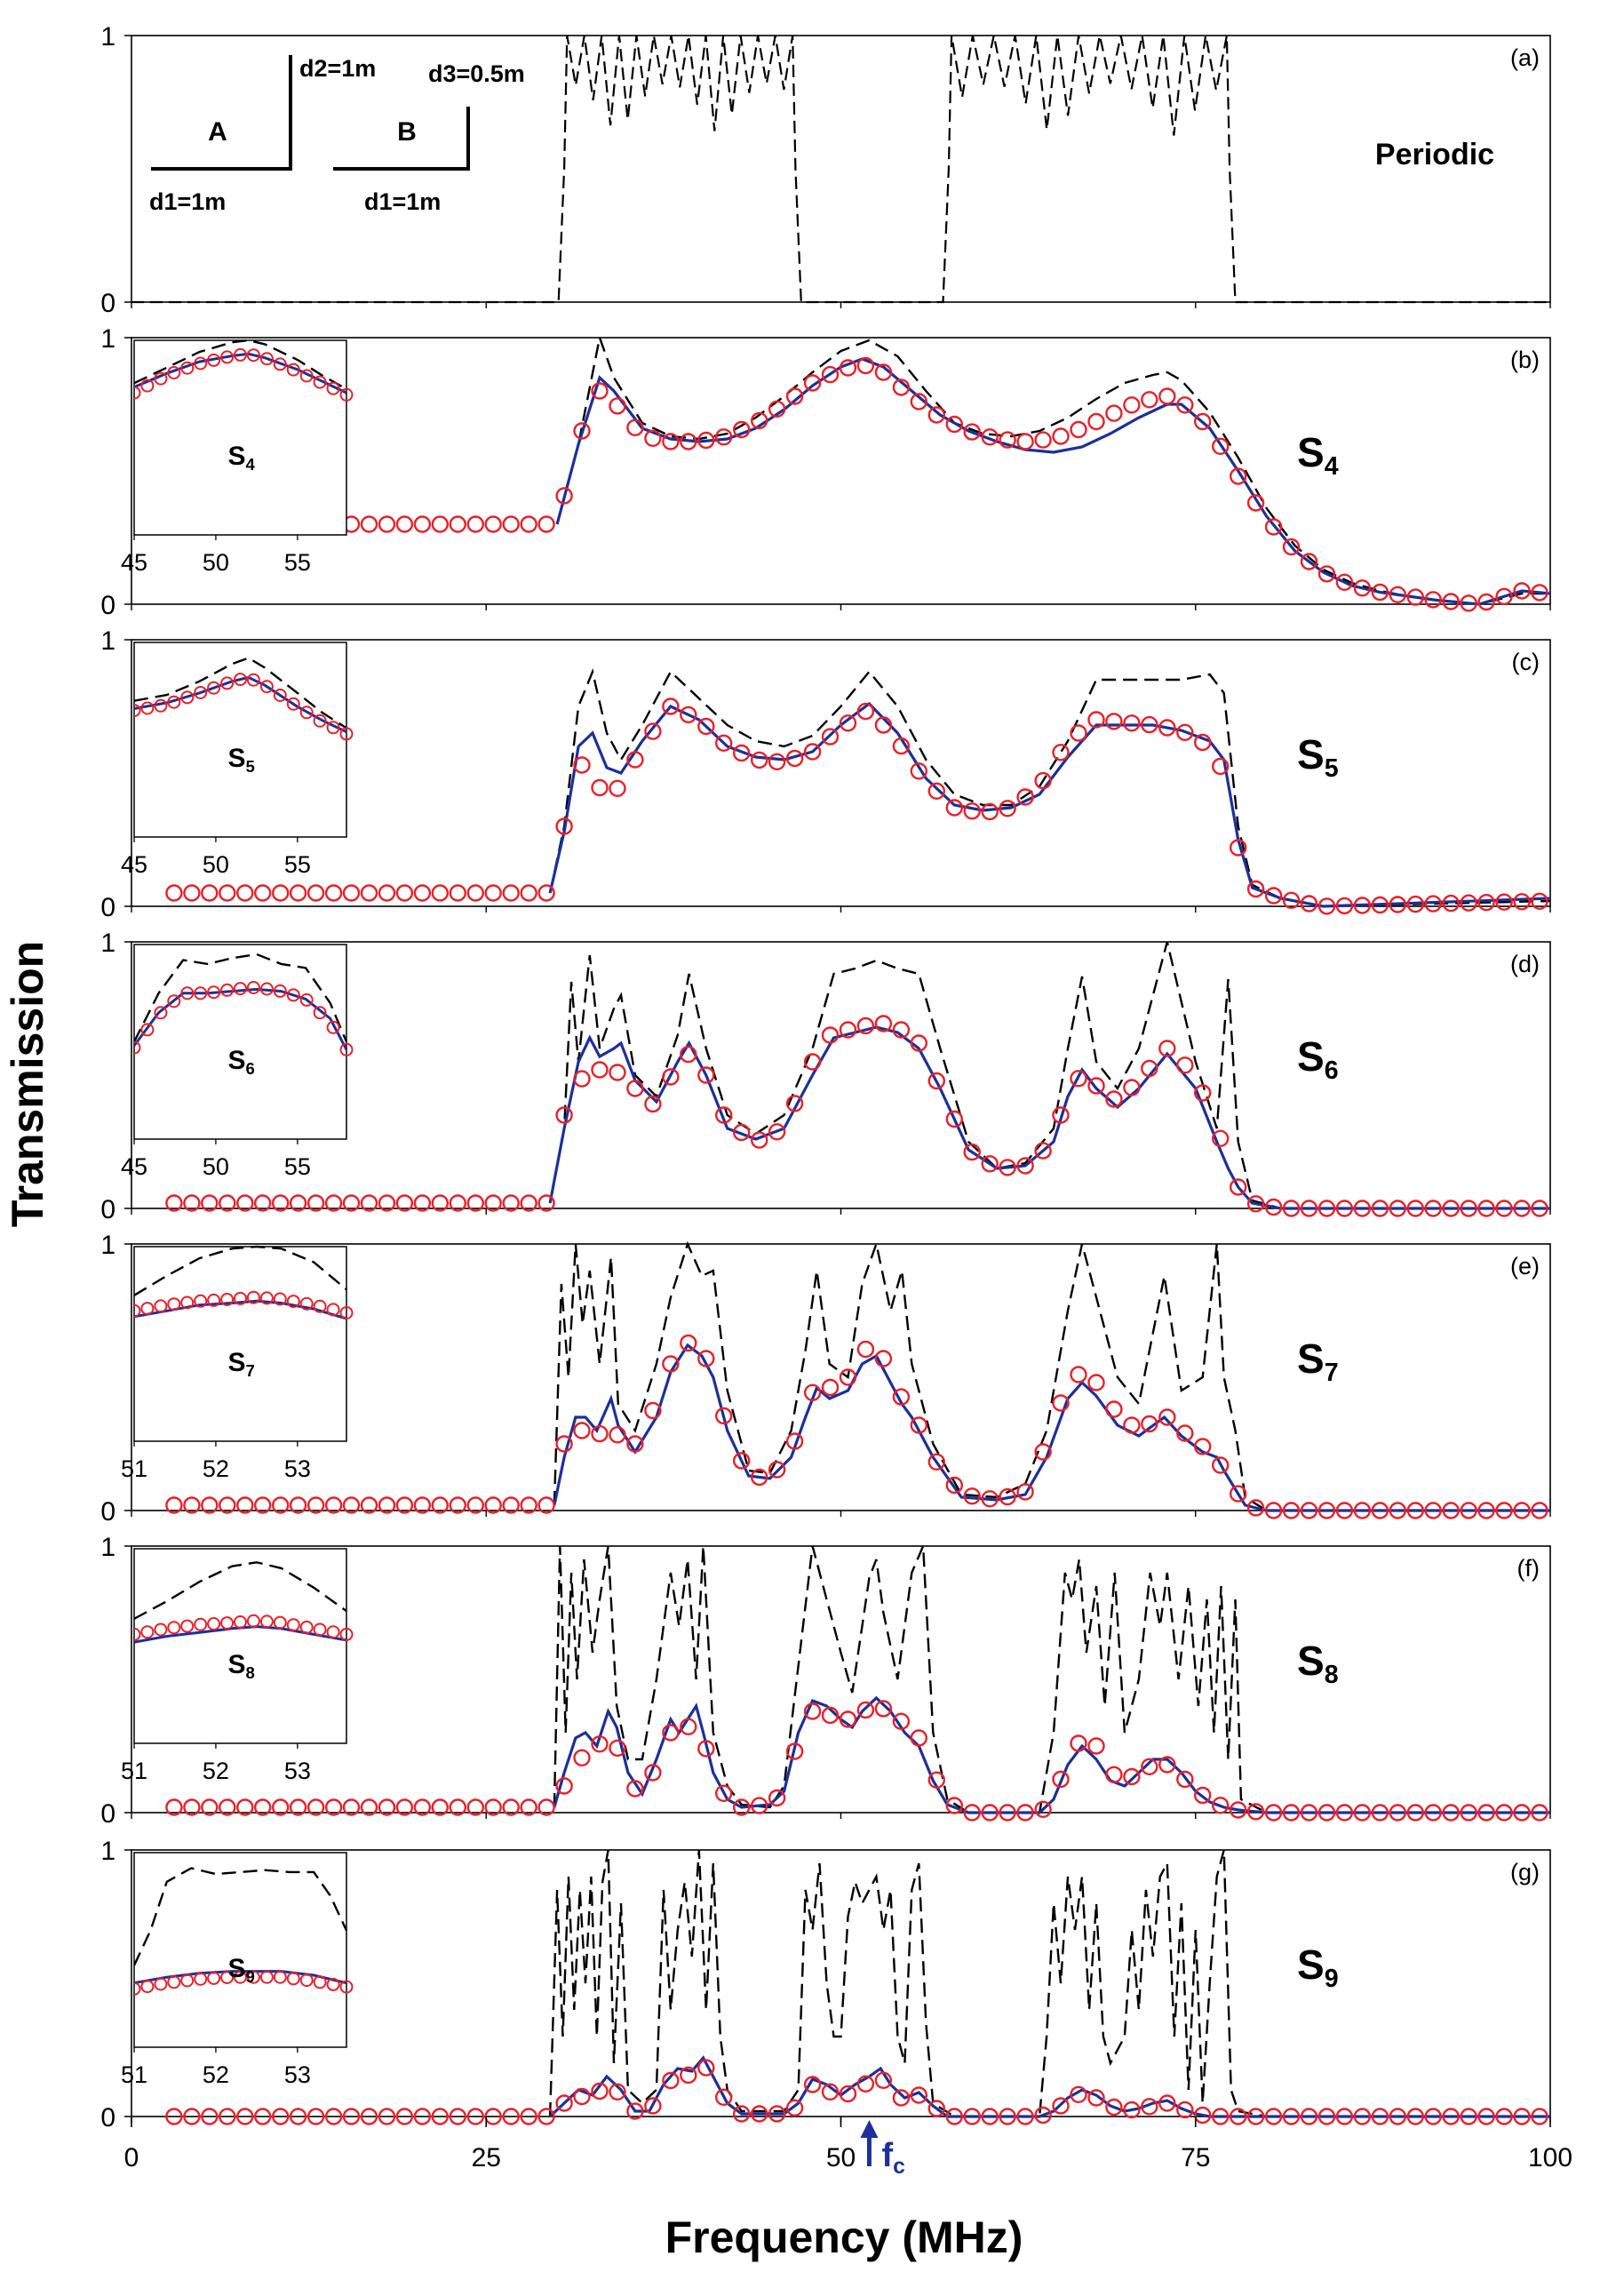 This screenshot has width=1600, height=2296. What do you see at coordinates (297, 563) in the screenshot?
I see `inset-tick-label: 55` at bounding box center [297, 563].